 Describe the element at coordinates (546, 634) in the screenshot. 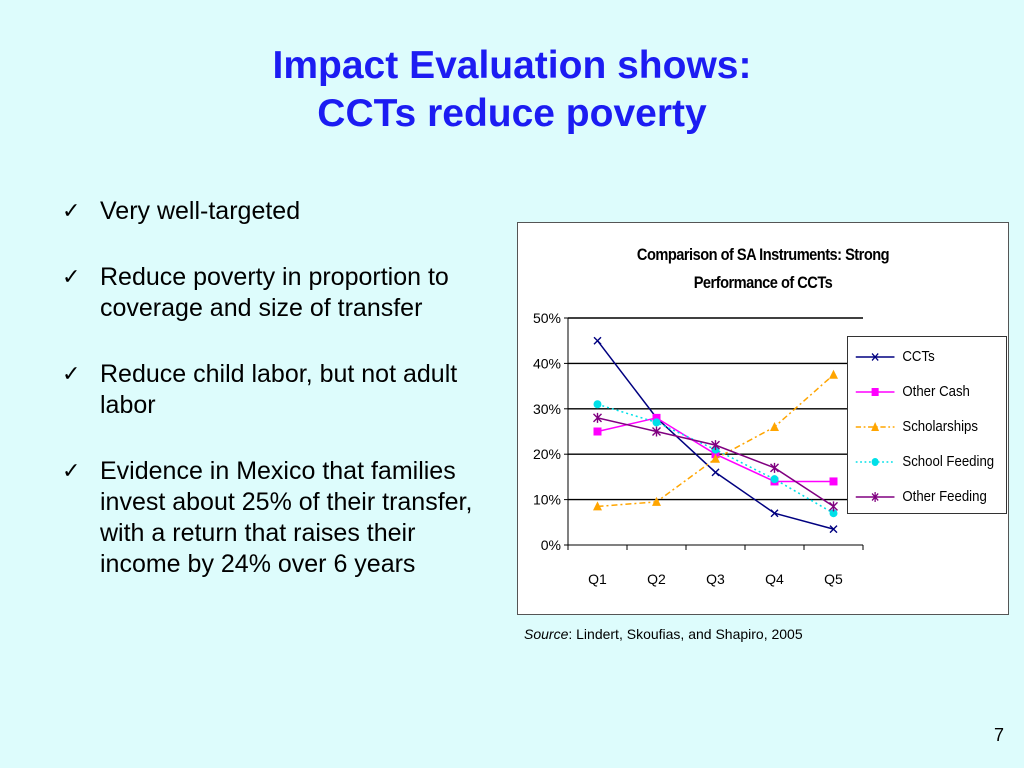

I see `source-label: Source` at that location.